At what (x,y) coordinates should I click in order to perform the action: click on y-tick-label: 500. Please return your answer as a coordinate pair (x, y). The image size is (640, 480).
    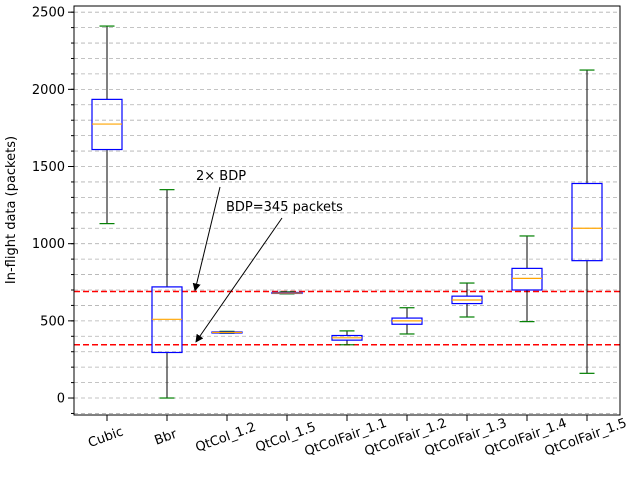
    Looking at the image, I should click on (52, 321).